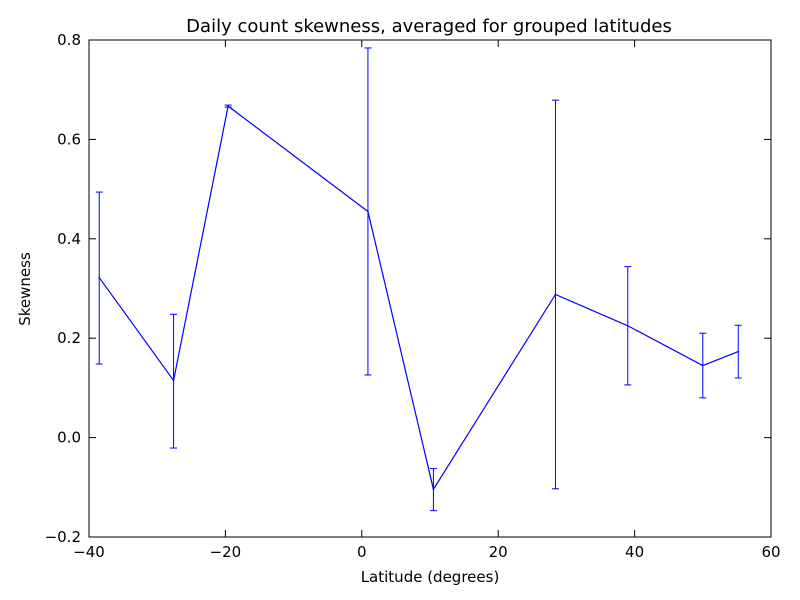 Image resolution: width=800 pixels, height=600 pixels. I want to click on y-tick-label: 0.0, so click(69, 438).